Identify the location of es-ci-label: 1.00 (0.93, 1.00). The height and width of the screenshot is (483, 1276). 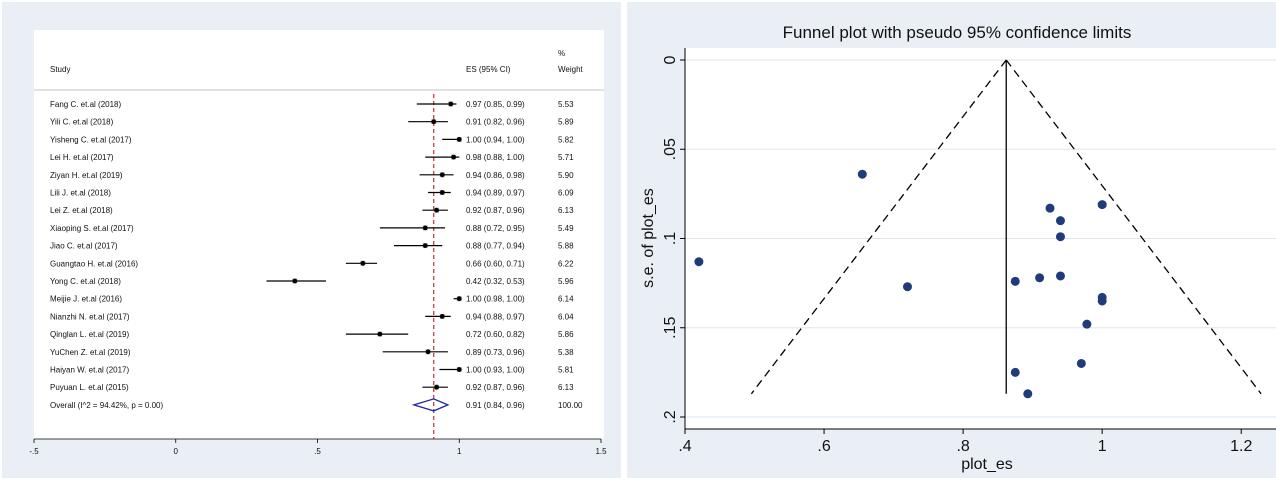
(495, 370).